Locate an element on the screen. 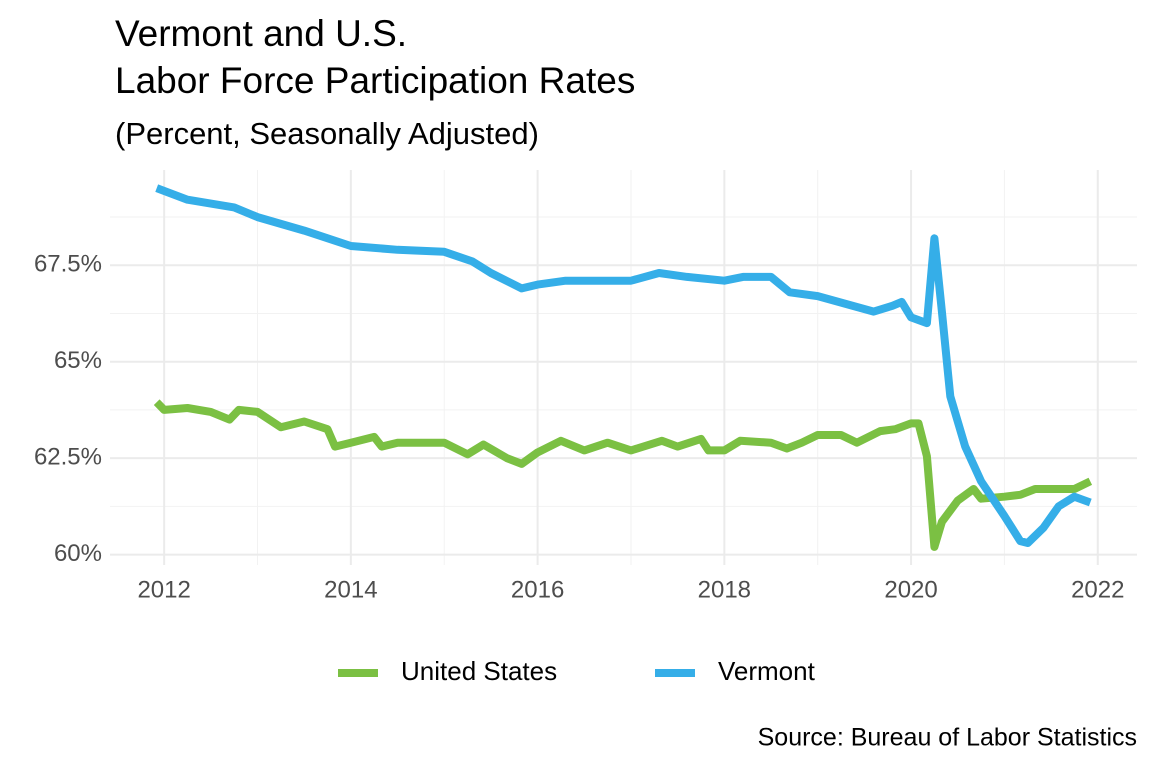 The width and height of the screenshot is (1152, 768). chart-title: Labor Force Participation Rates is located at coordinates (375, 80).